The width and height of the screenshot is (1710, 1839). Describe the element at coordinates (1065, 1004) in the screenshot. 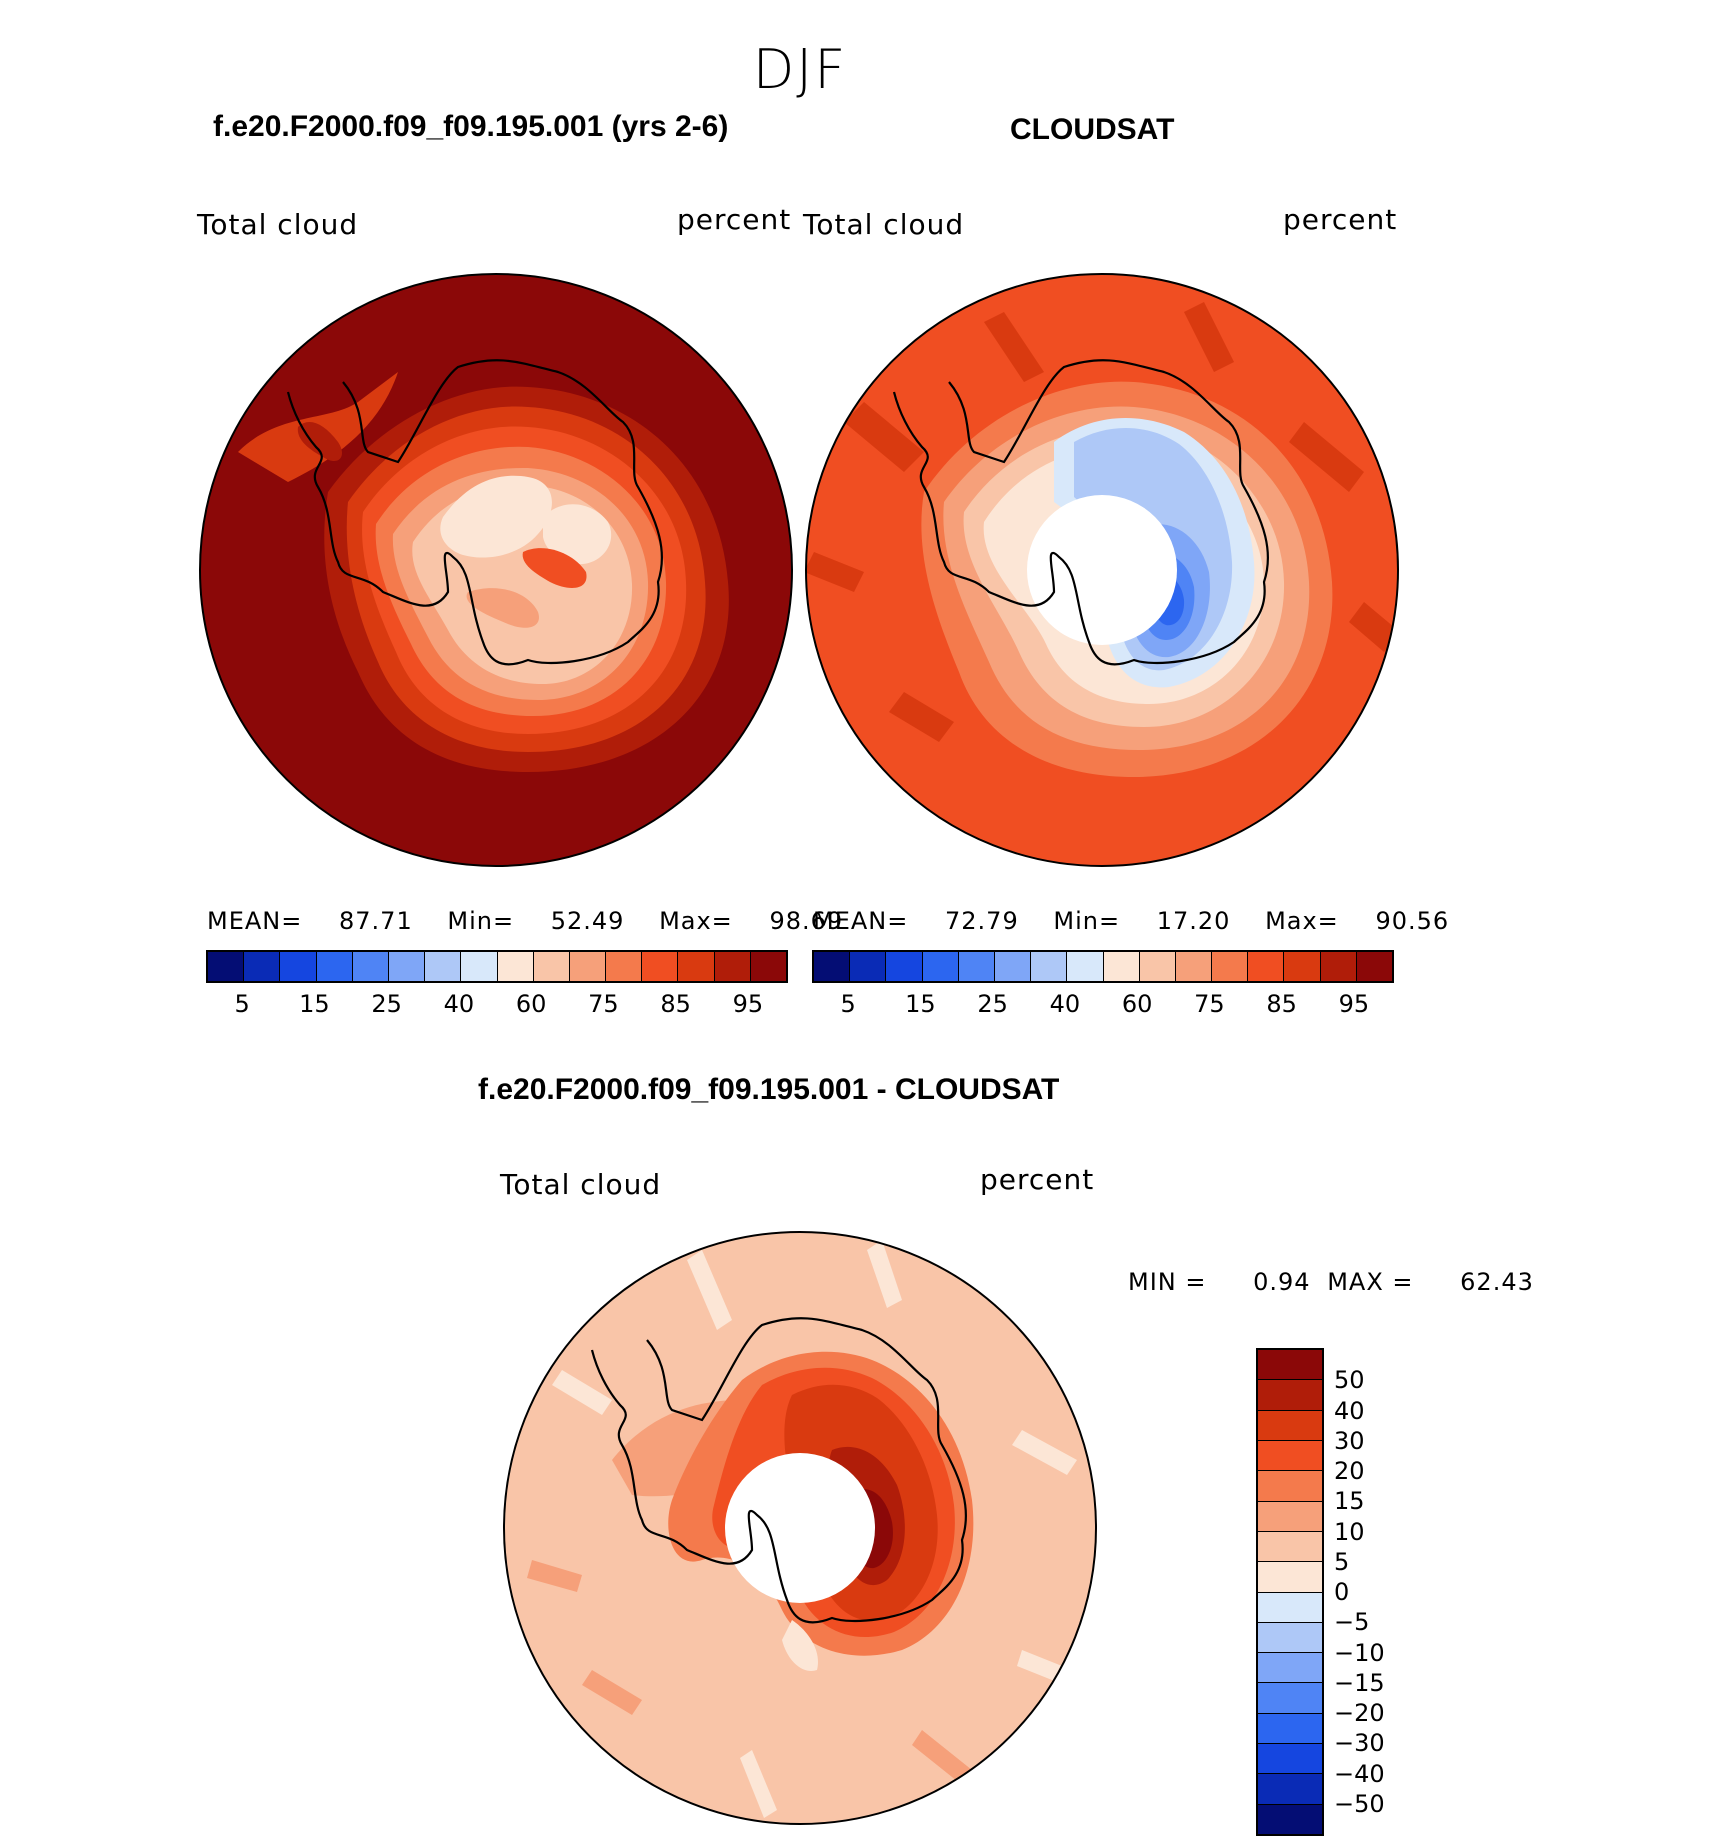

I see `obs-colorbar-tick-label: 40` at that location.